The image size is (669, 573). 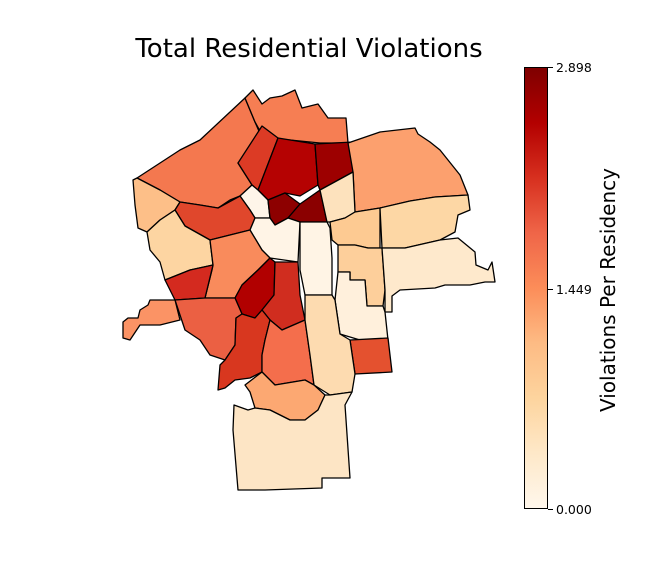 I want to click on map-region-west-red-small, so click(x=189, y=282).